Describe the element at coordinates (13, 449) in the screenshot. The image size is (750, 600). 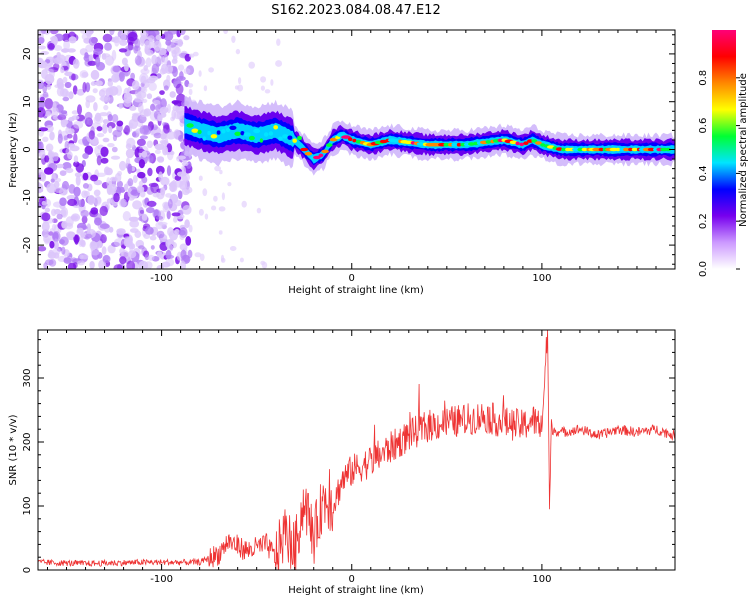
I see `snr-y-axis-label: SNR (10 * v/v)` at that location.